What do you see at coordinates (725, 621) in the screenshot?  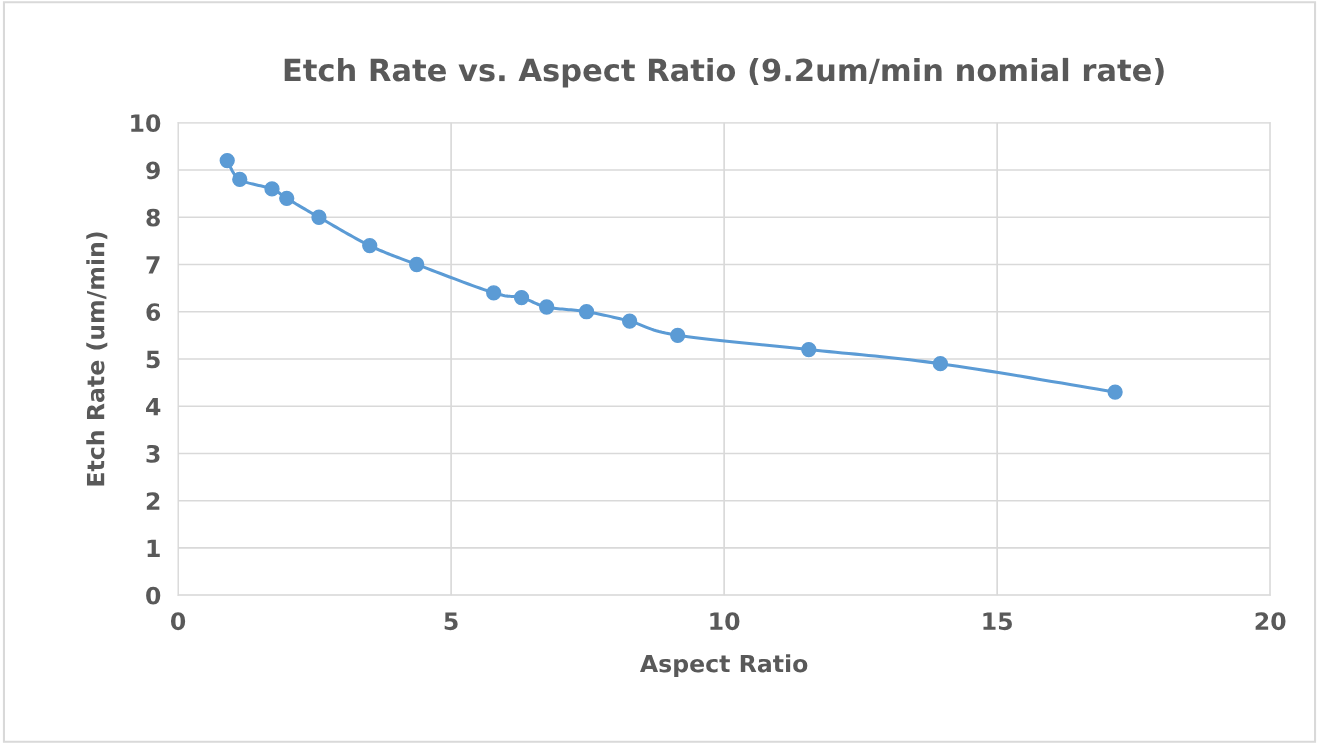 I see `x-tick-label: 10` at bounding box center [725, 621].